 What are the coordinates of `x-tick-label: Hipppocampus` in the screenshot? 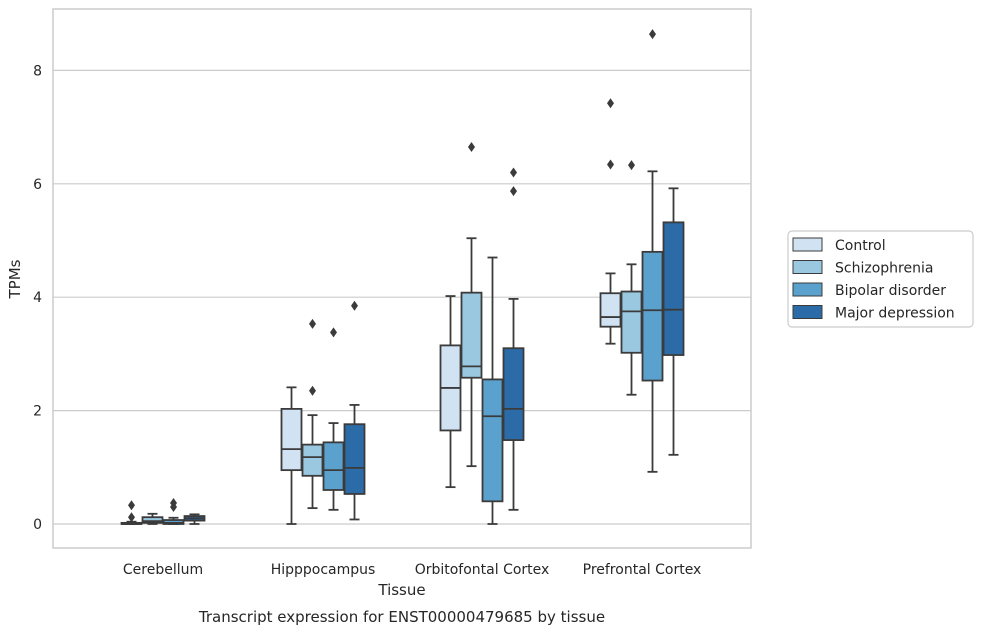 It's located at (323, 570).